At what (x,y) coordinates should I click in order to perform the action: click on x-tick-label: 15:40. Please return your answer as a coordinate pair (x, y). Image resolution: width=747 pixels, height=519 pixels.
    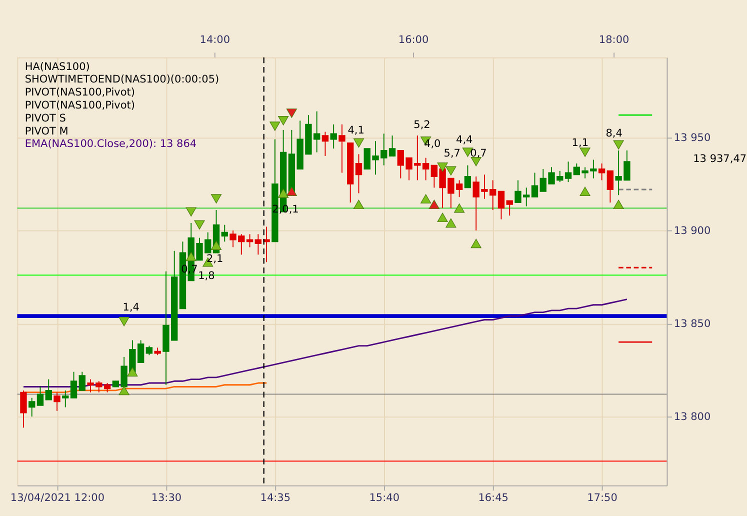
    Looking at the image, I should click on (384, 498).